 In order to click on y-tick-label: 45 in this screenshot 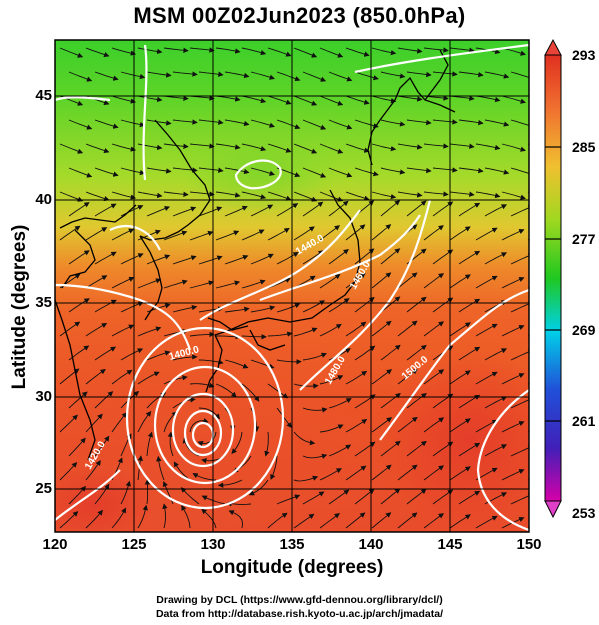, I will do `click(43, 95)`.